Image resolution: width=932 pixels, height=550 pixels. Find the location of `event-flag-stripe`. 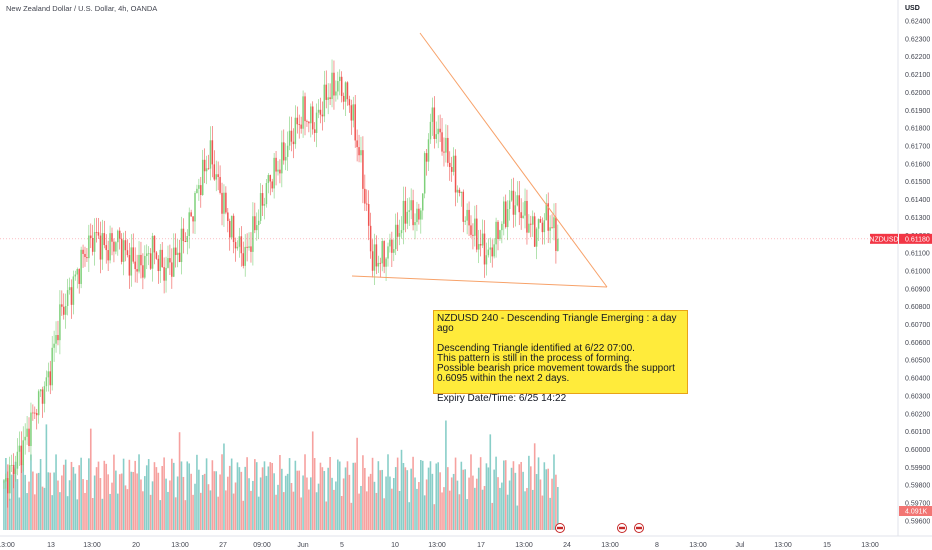

event-flag-stripe is located at coordinates (639, 528).